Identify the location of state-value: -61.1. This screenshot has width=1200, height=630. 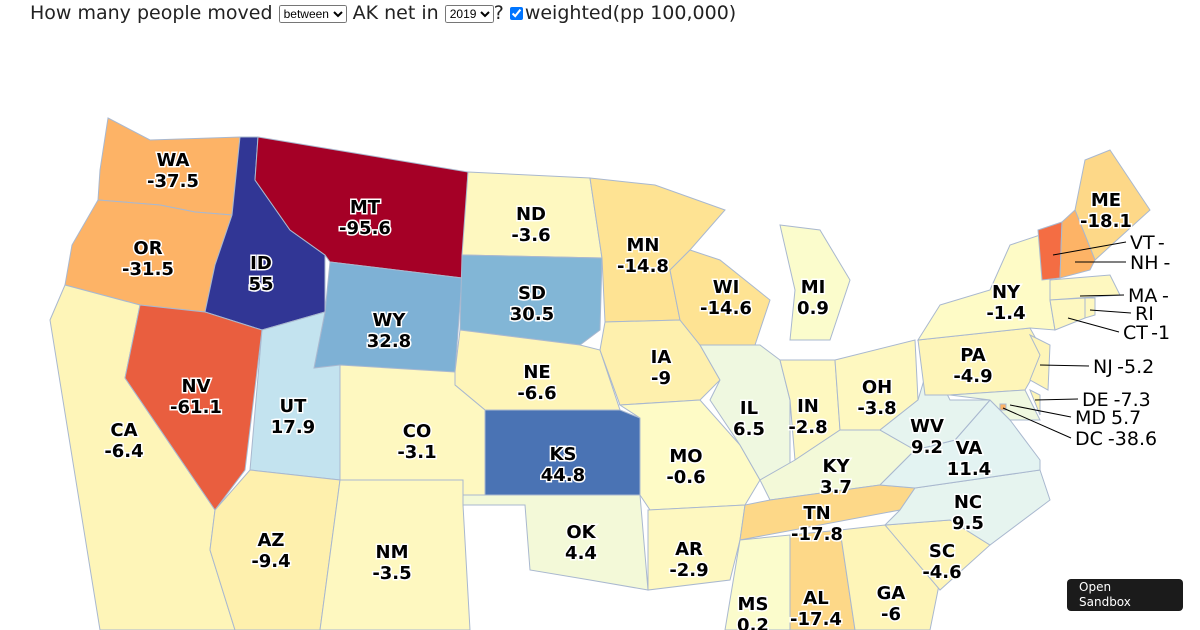
(196, 407).